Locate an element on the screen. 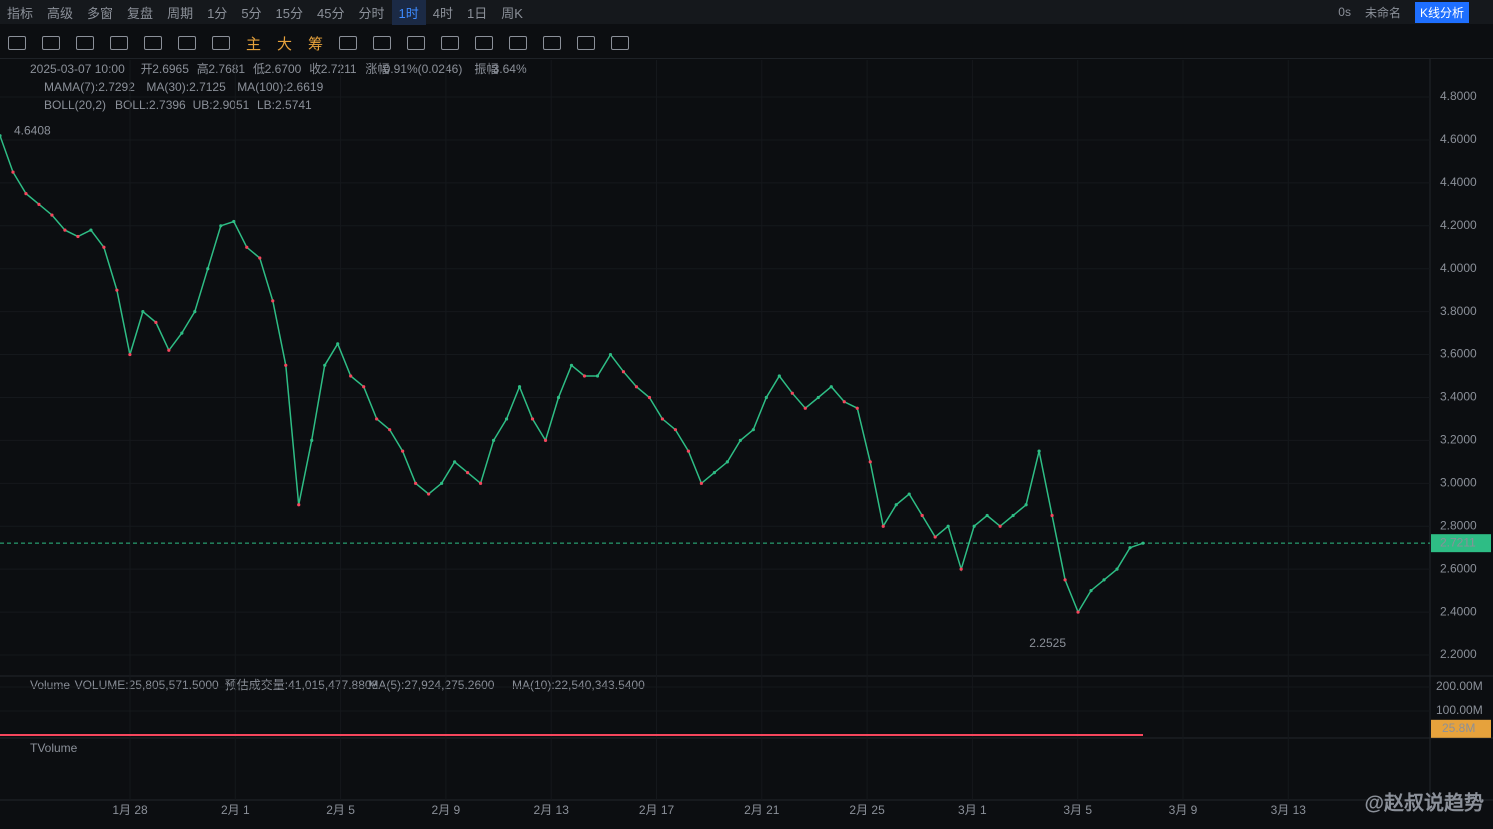 This screenshot has height=829, width=1493. period-button: 45分 is located at coordinates (331, 13).